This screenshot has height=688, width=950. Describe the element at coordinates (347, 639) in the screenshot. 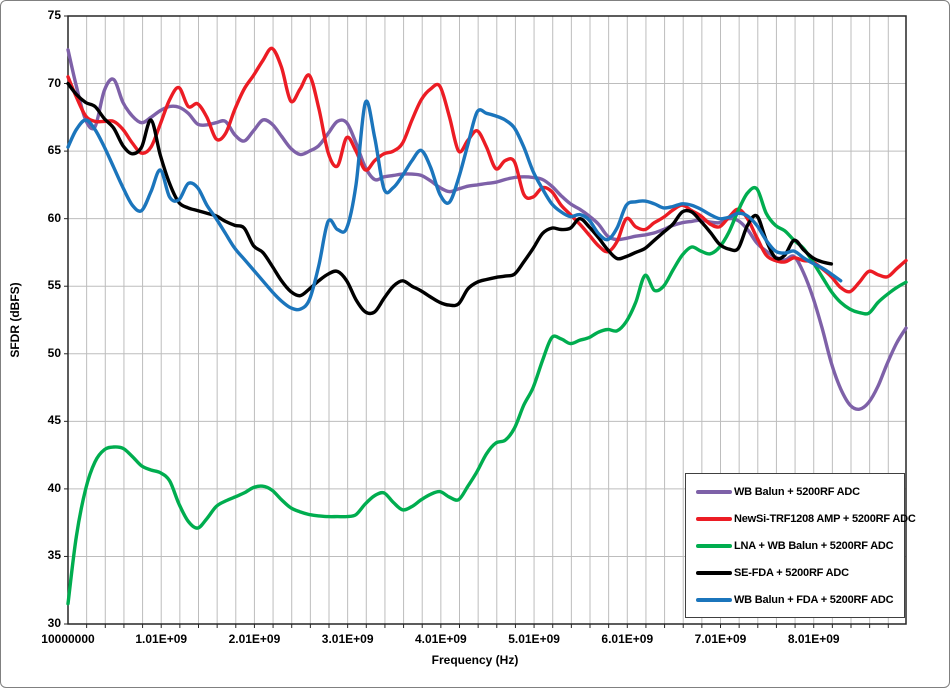

I see `x-tick-label: 3.01E+09` at that location.